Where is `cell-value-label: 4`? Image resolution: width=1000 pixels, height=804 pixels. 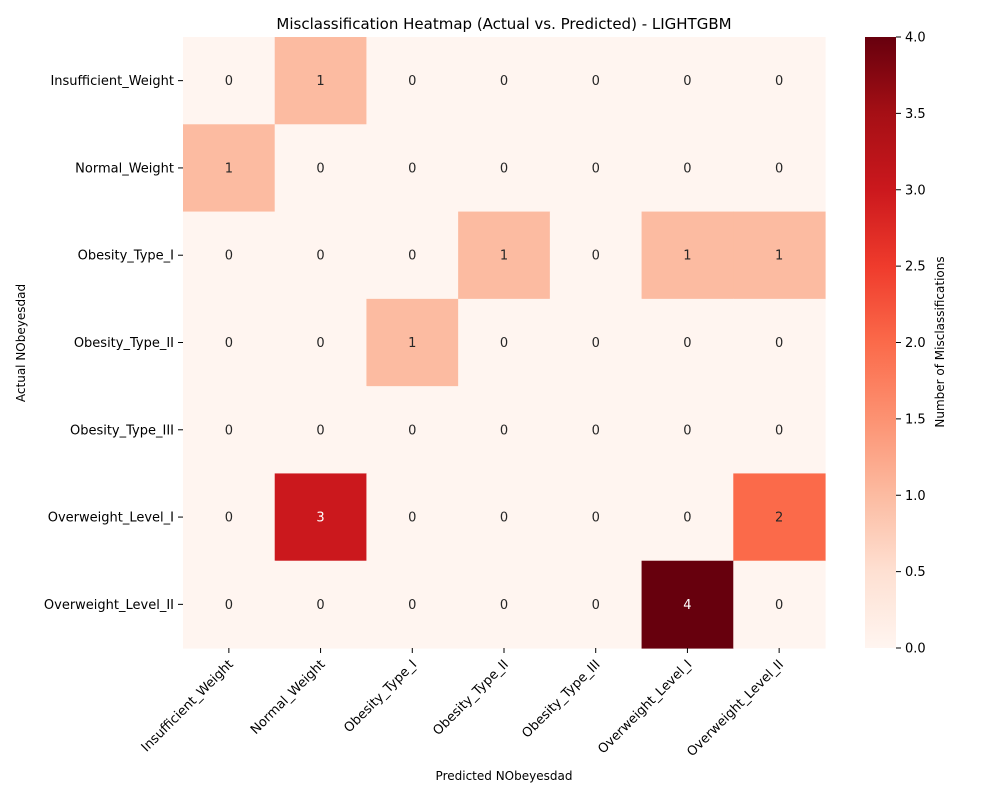 cell-value-label: 4 is located at coordinates (687, 605).